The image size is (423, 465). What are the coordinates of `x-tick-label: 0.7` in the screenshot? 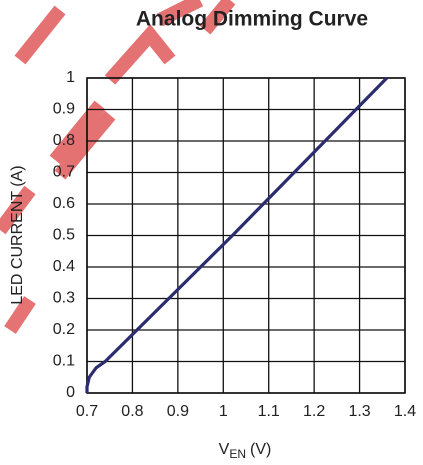 It's located at (87, 411).